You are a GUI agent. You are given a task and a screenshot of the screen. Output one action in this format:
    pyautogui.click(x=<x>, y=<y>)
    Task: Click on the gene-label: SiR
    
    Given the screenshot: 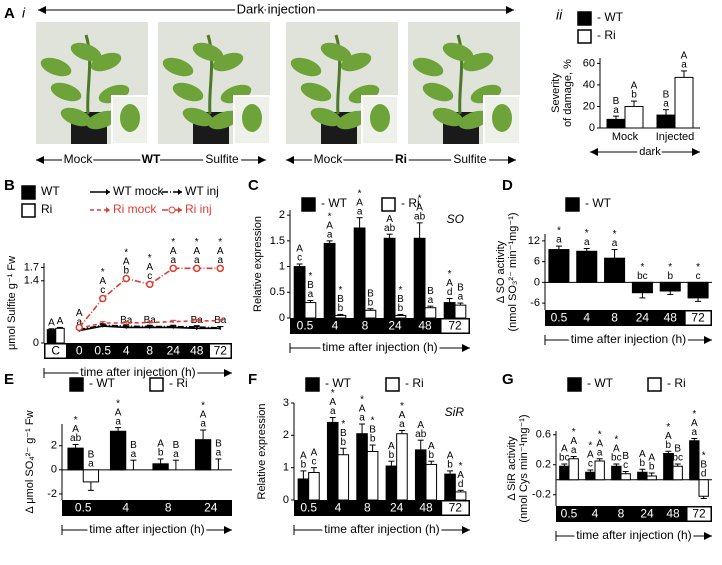 What is the action you would take?
    pyautogui.click(x=455, y=412)
    